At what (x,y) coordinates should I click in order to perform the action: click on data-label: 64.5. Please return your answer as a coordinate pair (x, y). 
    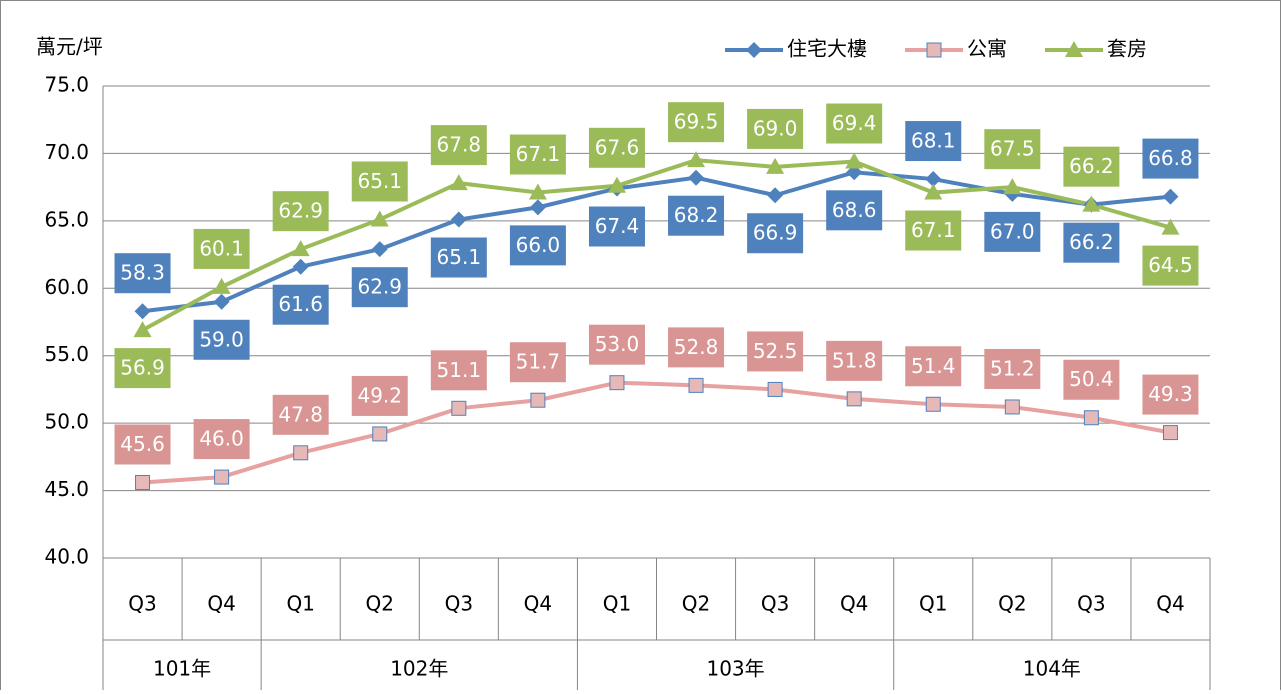
    Looking at the image, I should click on (1170, 265).